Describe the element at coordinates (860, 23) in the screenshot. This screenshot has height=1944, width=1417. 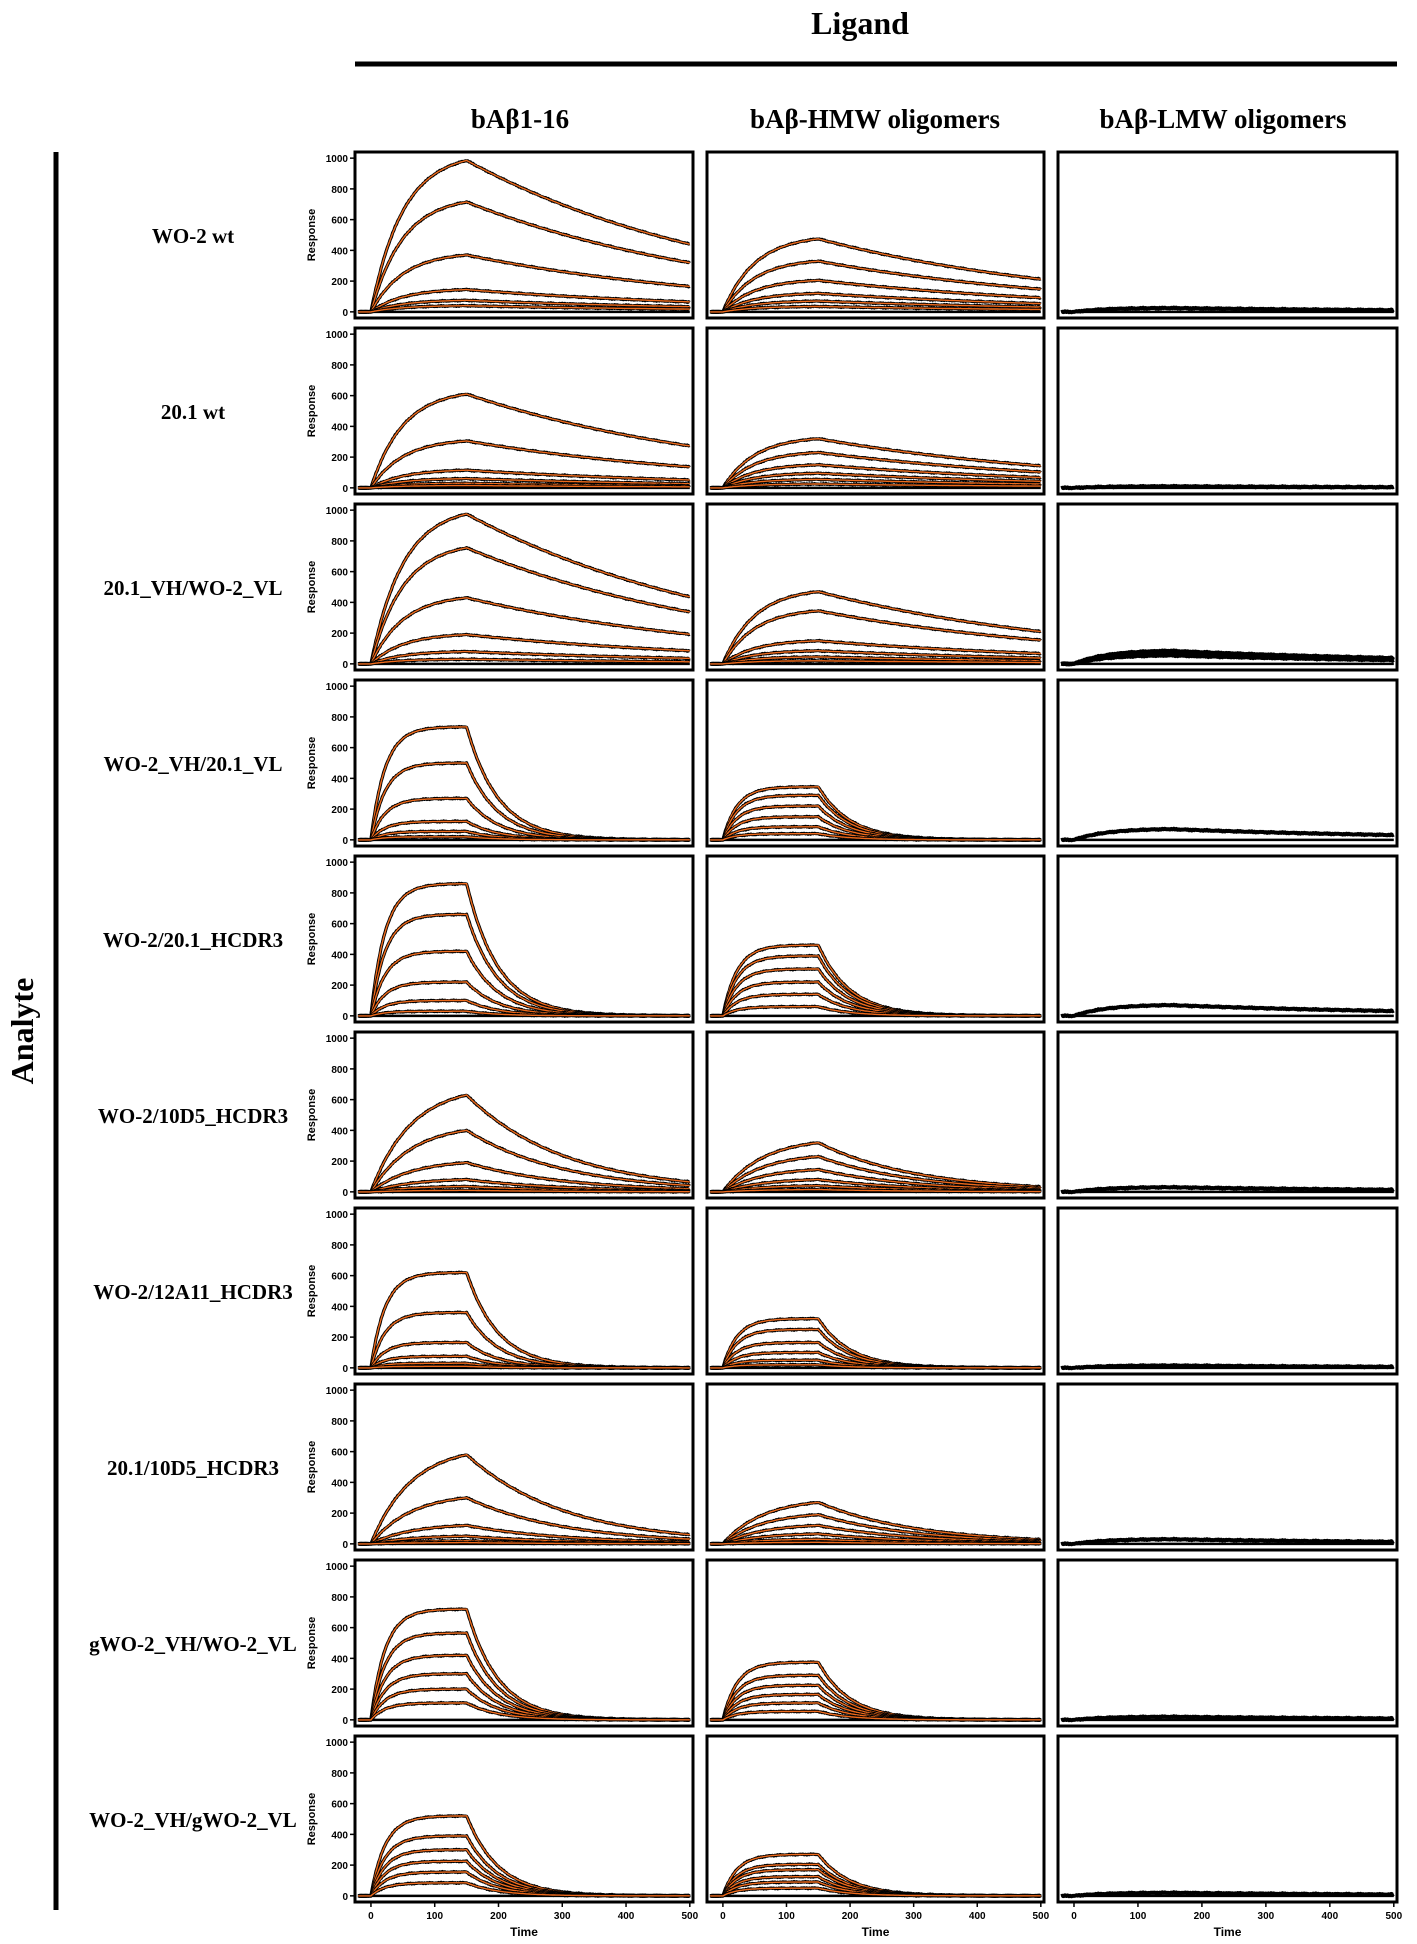
I see `ligand-header: Ligand` at that location.